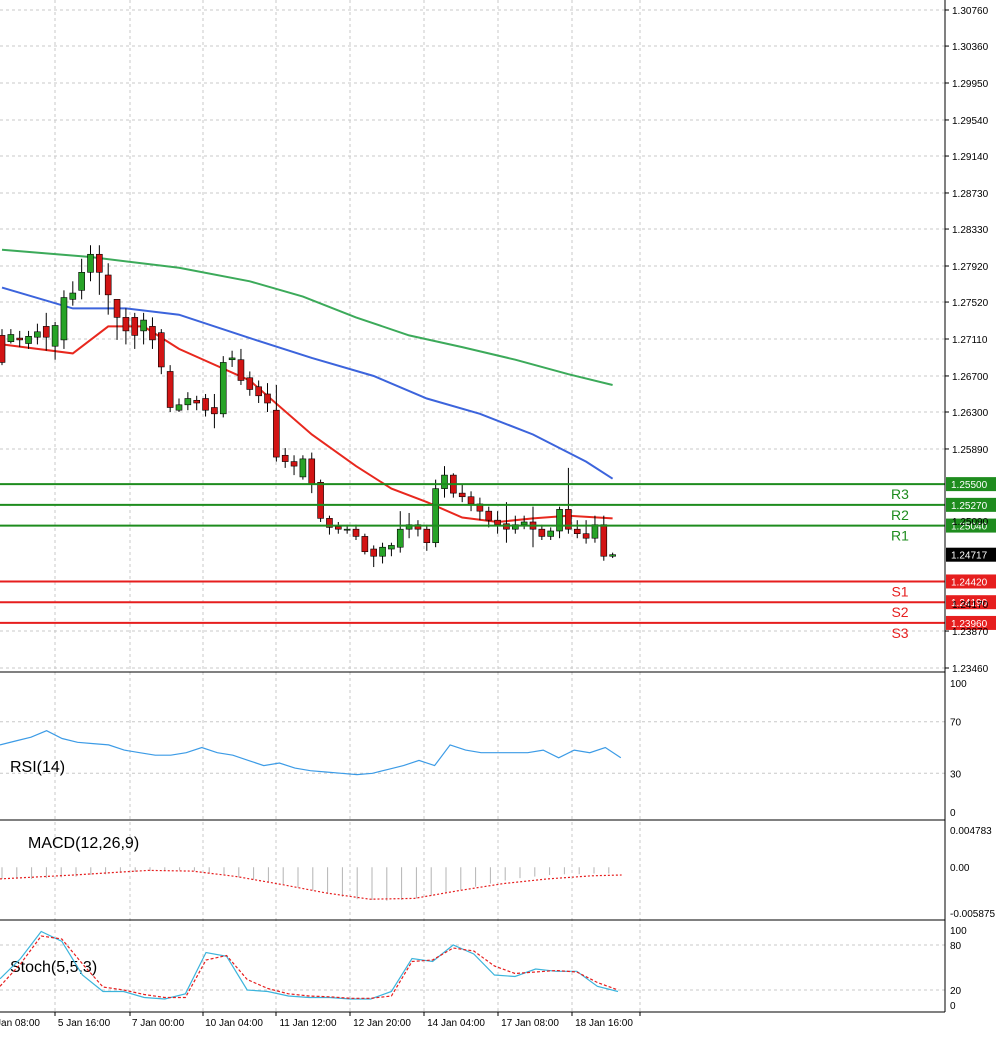  Describe the element at coordinates (970, 340) in the screenshot. I see `price-tick-label: 1.27110` at that location.